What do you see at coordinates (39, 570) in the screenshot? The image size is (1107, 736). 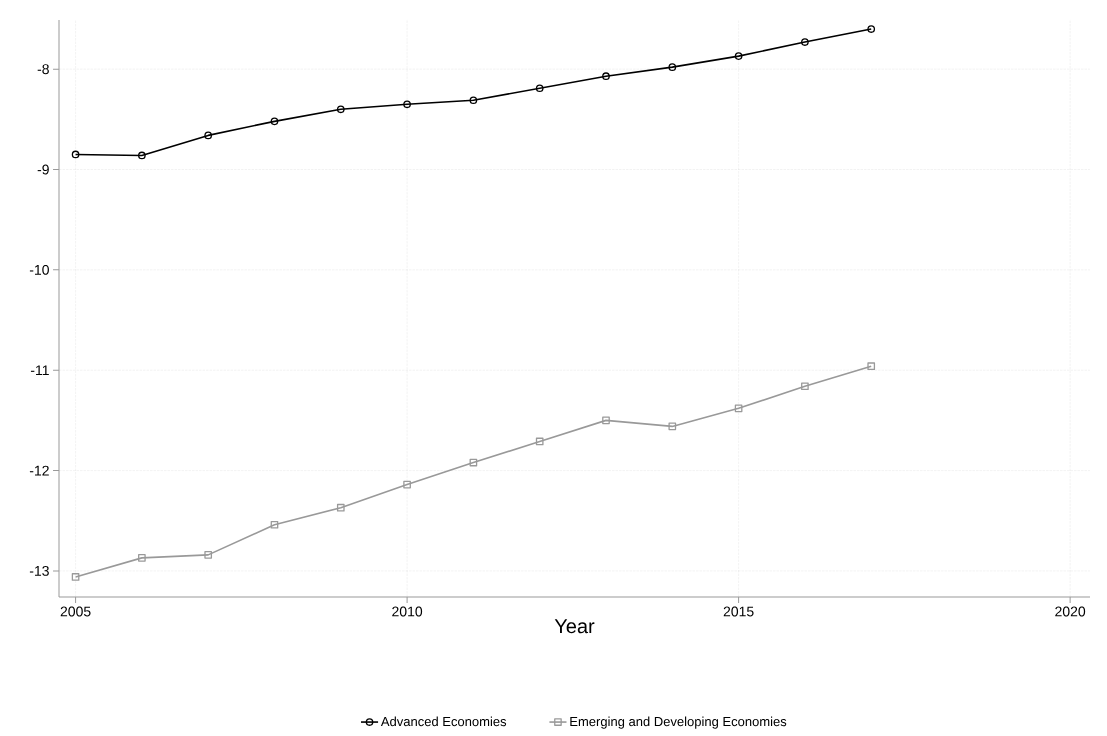 I see `y-tick-label: -13` at bounding box center [39, 570].